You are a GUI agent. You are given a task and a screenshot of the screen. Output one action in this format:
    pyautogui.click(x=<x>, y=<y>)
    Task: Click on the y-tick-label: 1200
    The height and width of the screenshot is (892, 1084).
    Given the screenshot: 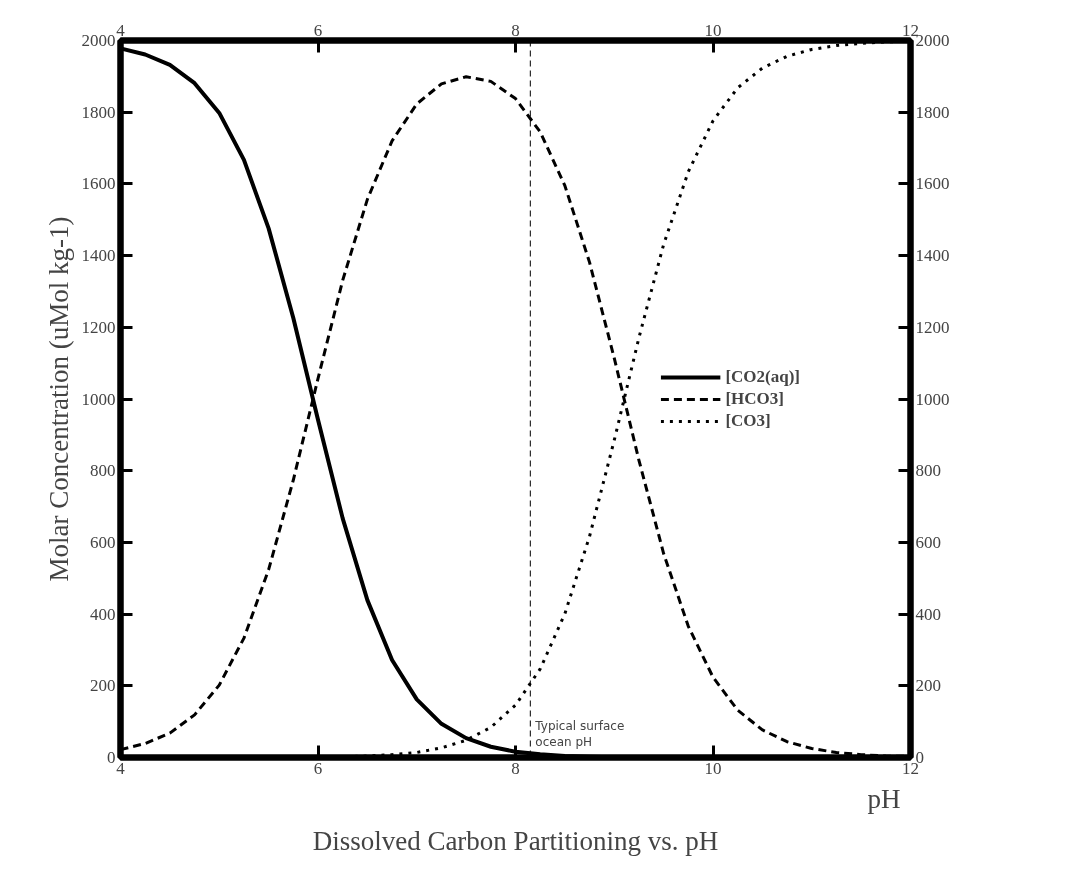 What is the action you would take?
    pyautogui.click(x=98, y=327)
    